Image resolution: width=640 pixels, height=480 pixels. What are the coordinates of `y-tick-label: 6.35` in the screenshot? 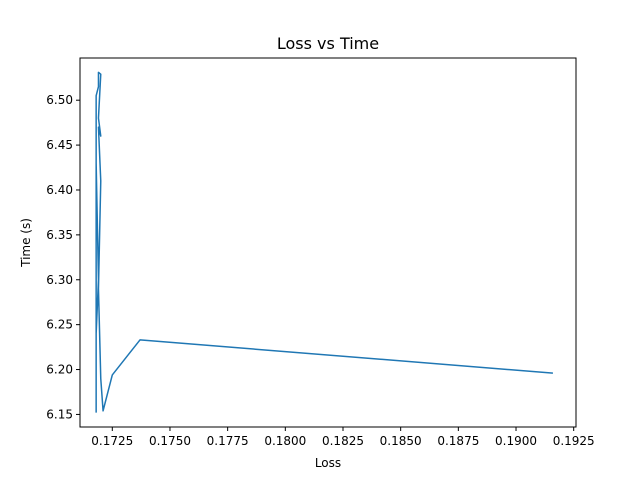 It's located at (59, 235).